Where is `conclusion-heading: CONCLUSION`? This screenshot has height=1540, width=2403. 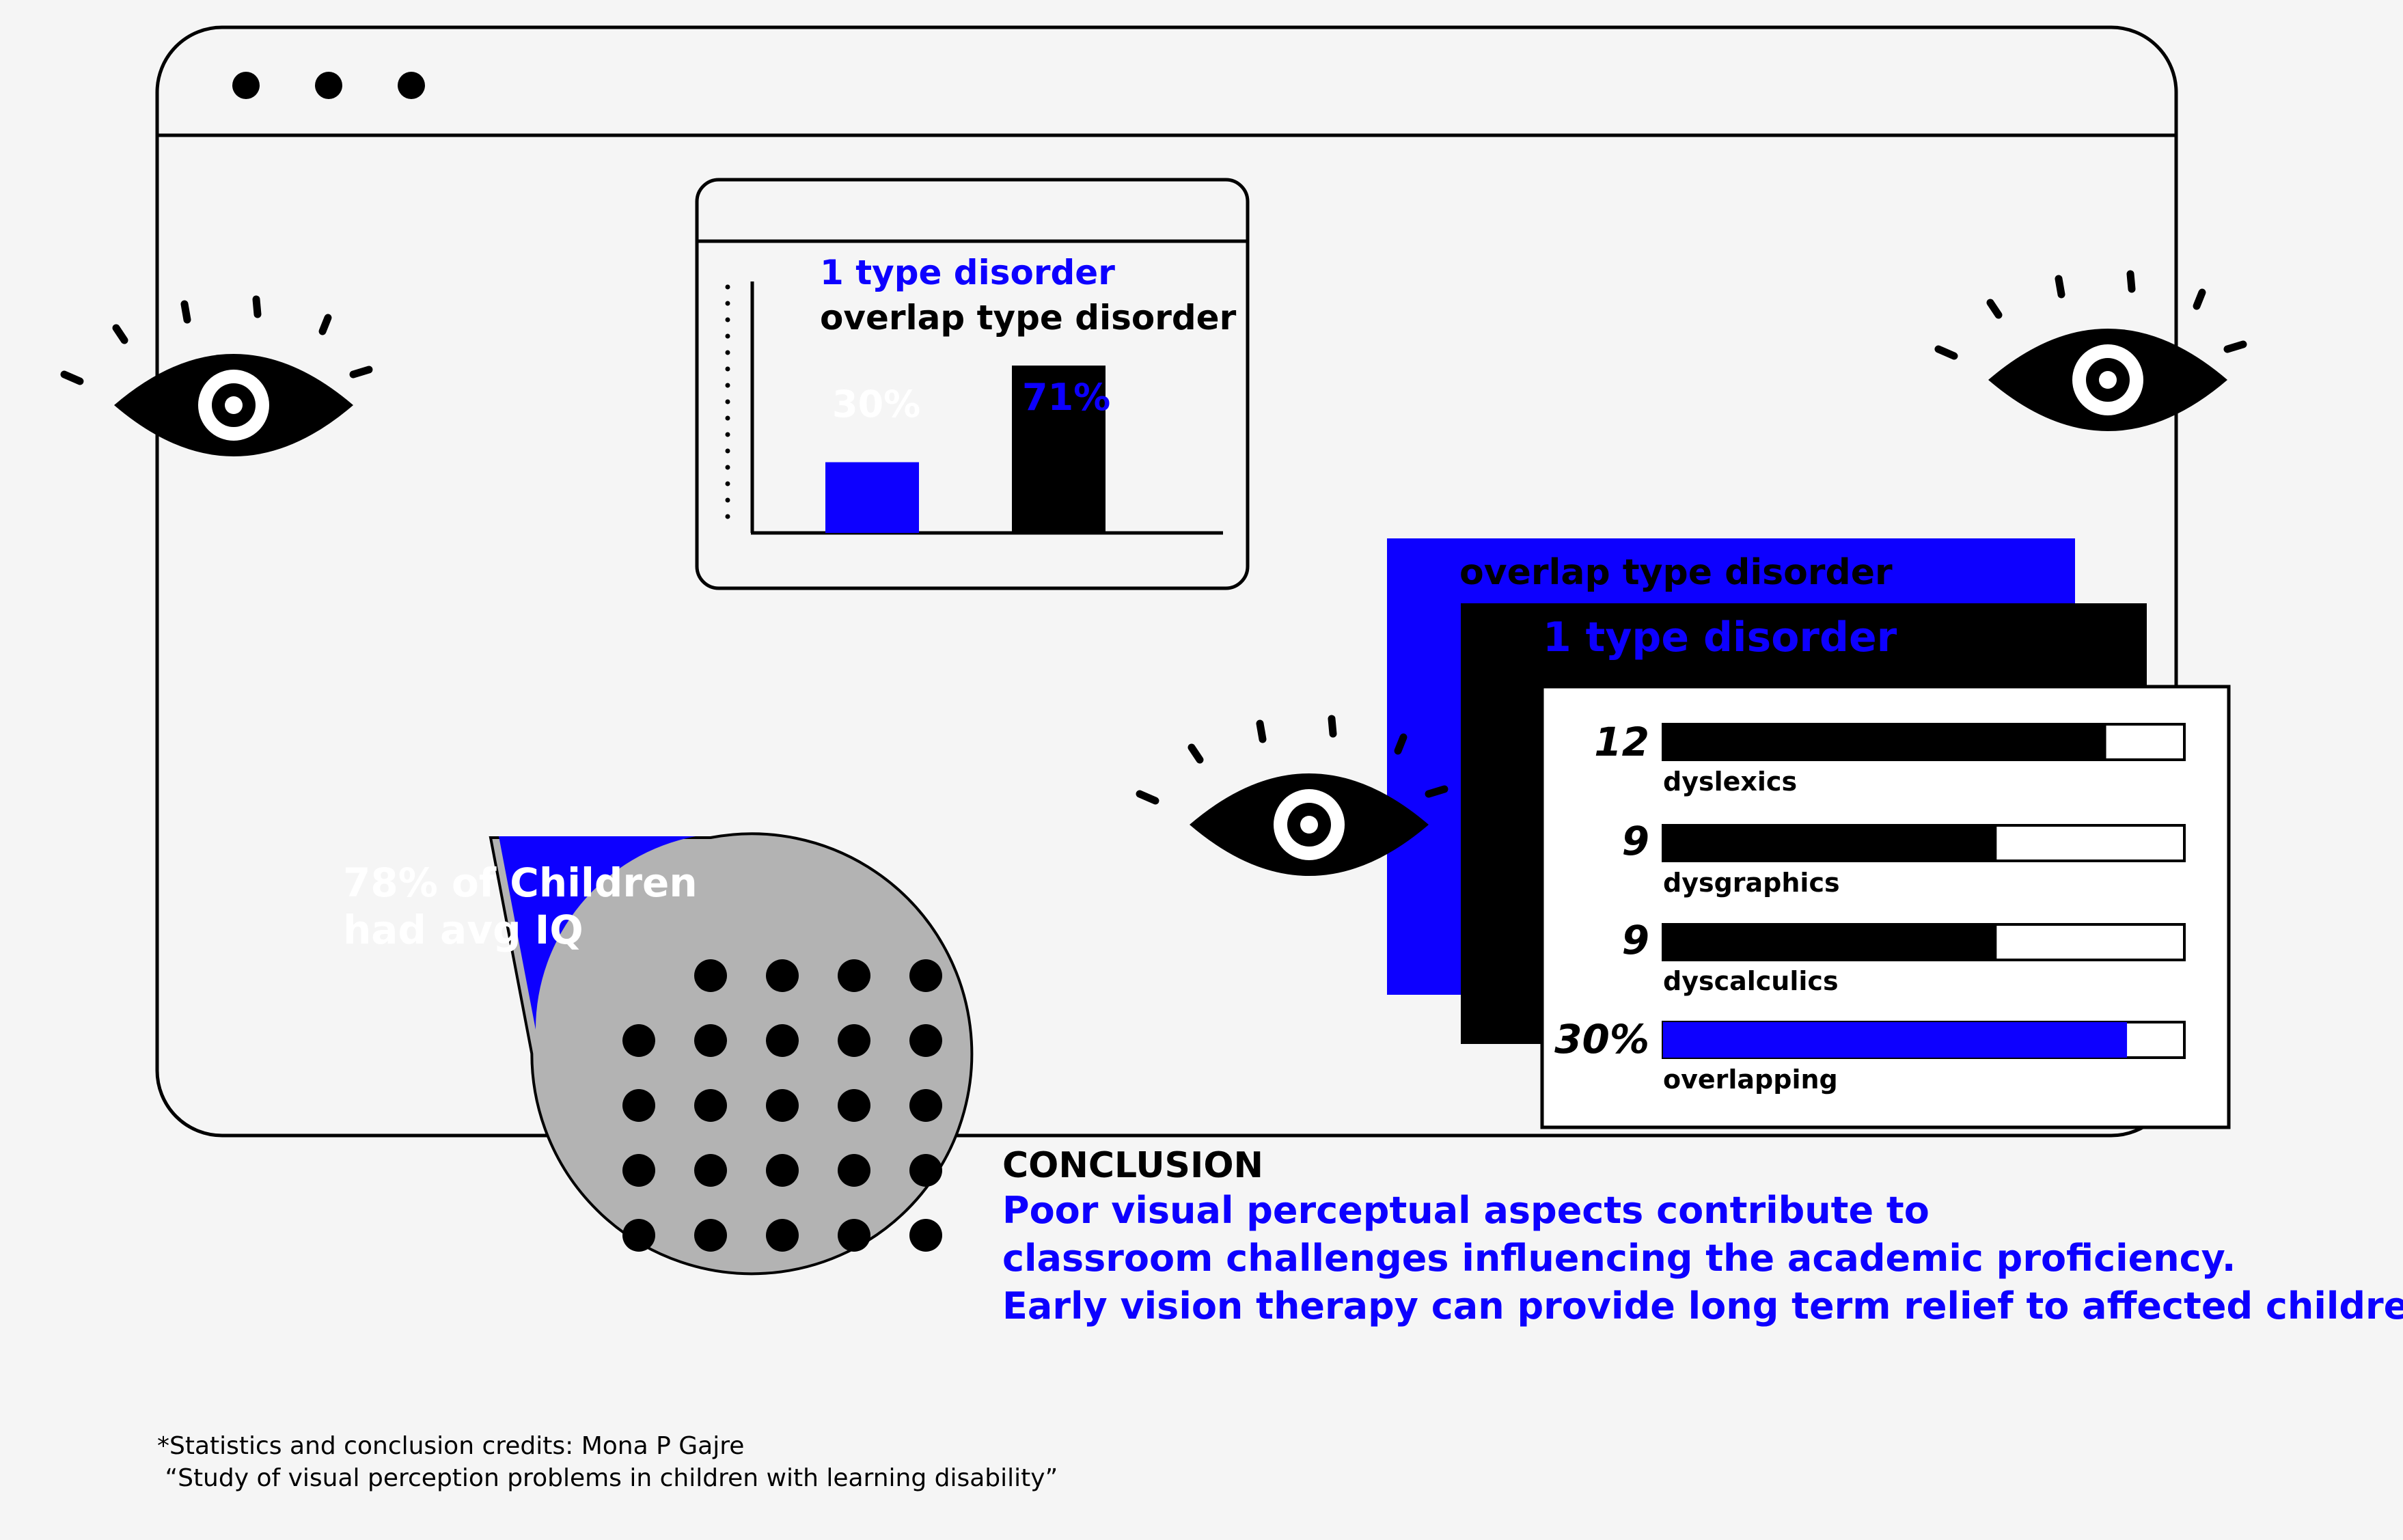
conclusion-heading: CONCLUSION is located at coordinates (1133, 1165).